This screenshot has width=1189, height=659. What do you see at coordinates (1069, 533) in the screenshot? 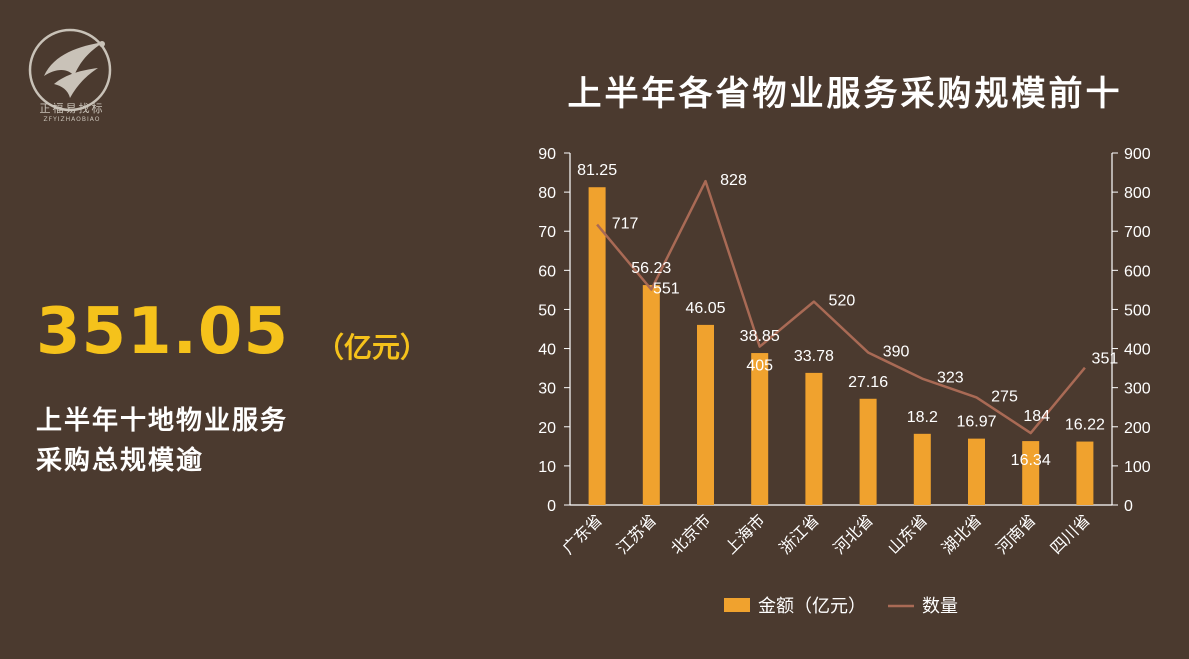
I see `x-tick-label: 四川省` at bounding box center [1069, 533].